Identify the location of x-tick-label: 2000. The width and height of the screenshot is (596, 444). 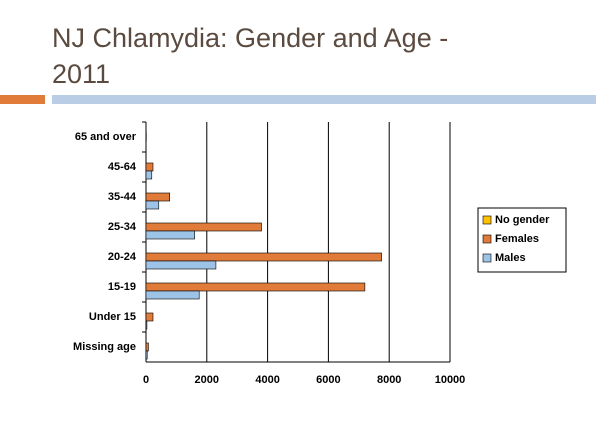
(207, 380).